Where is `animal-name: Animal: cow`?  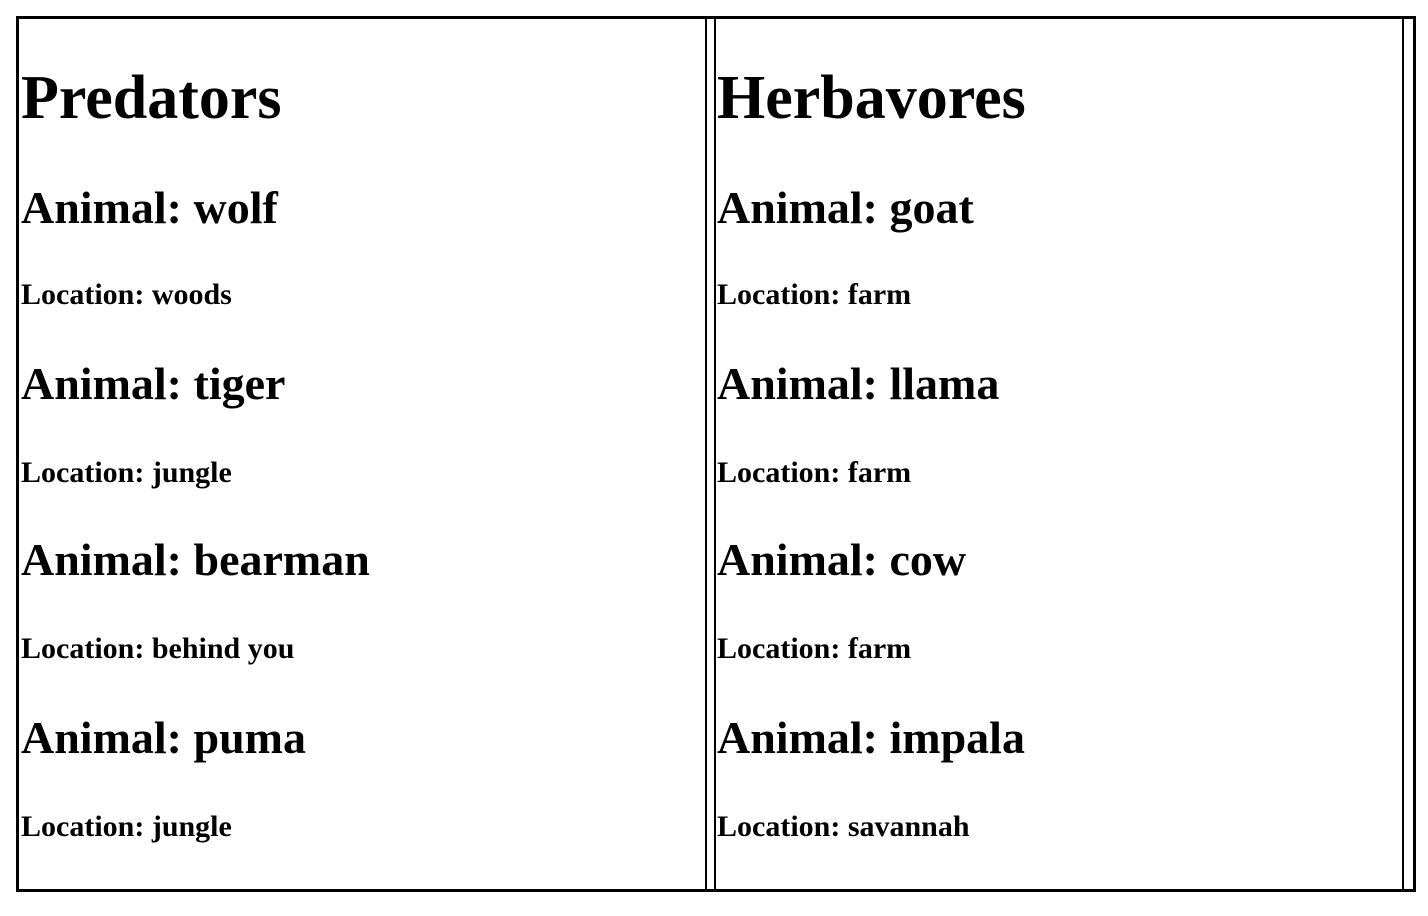
animal-name: Animal: cow is located at coordinates (842, 559).